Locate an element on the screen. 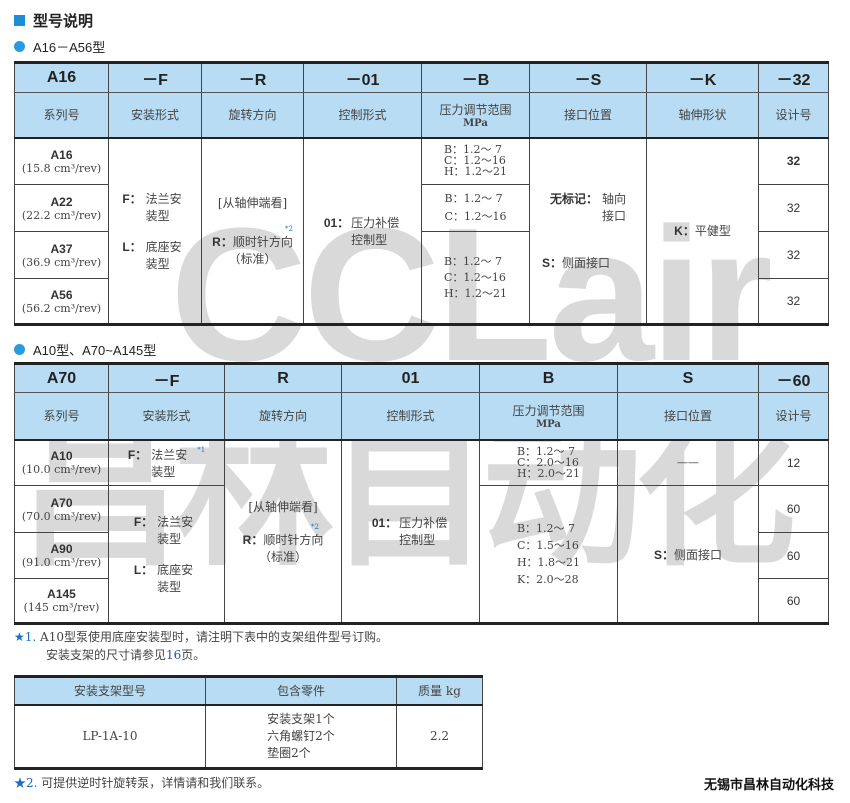 Image resolution: width=850 pixels, height=803 pixels. subtitle-text: A10型、A70~A145型 is located at coordinates (95, 350).